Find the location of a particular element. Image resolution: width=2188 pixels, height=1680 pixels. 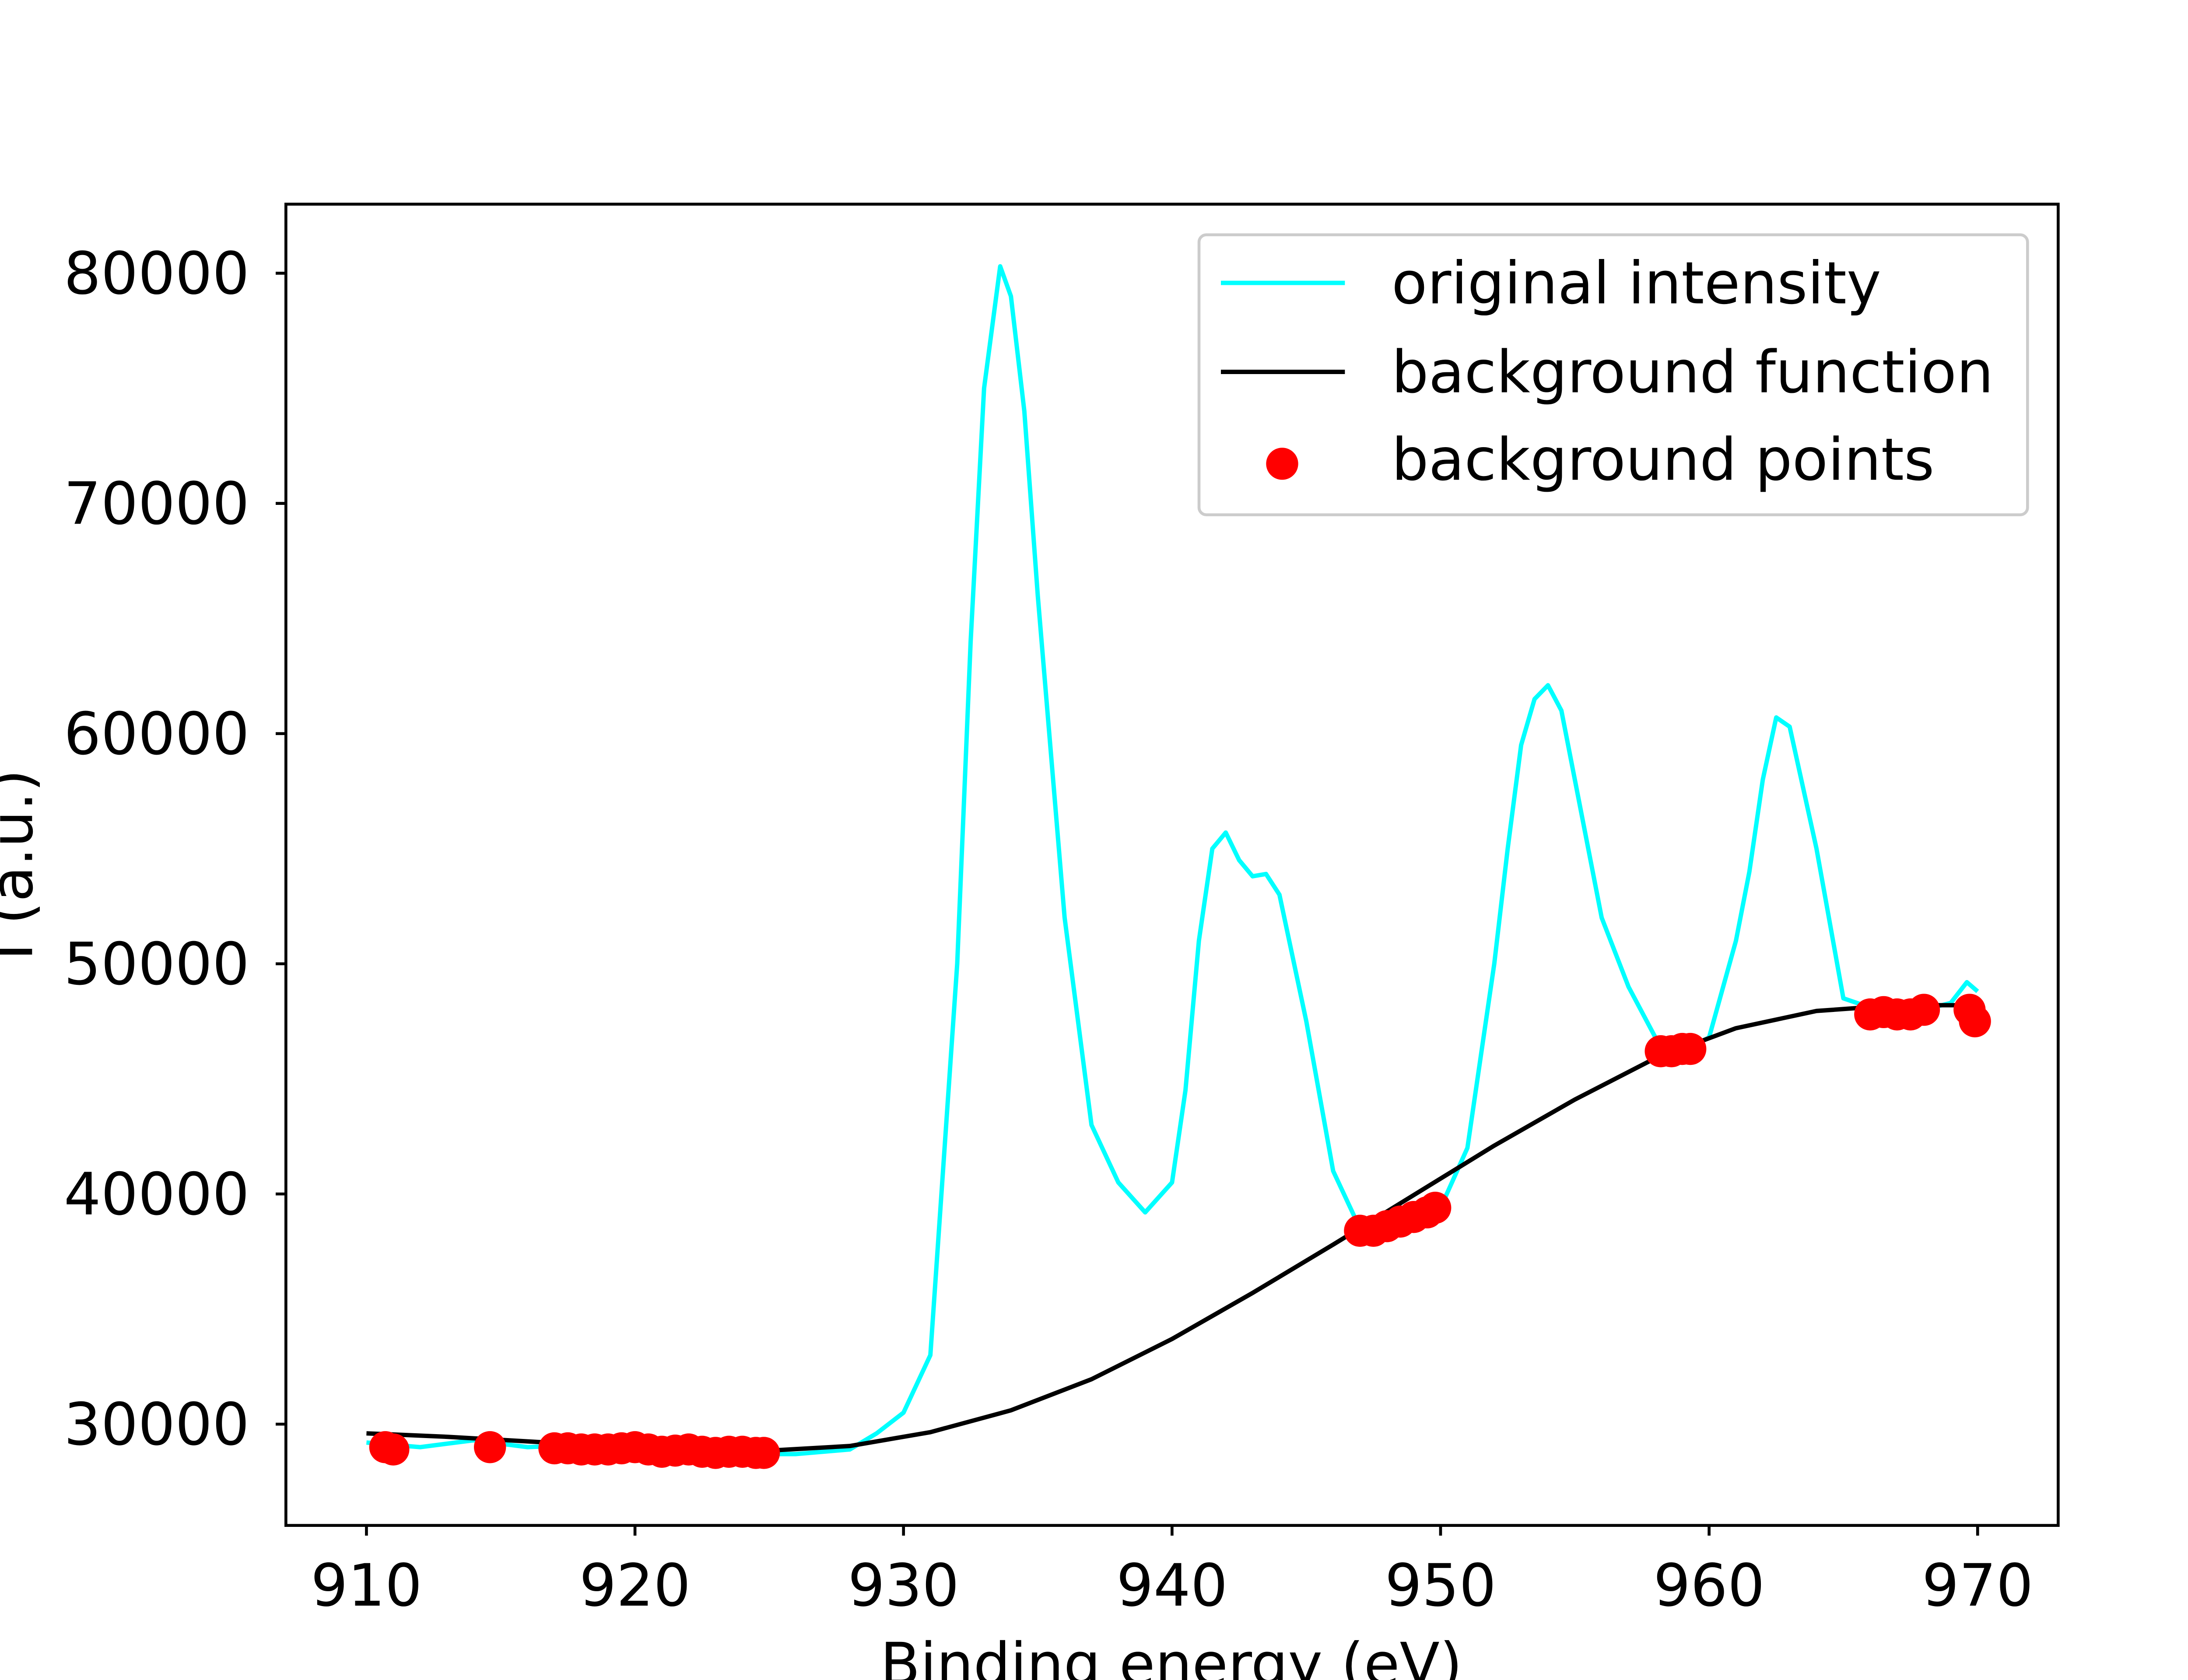

y-tick-label: 30000 is located at coordinates (156, 1425).